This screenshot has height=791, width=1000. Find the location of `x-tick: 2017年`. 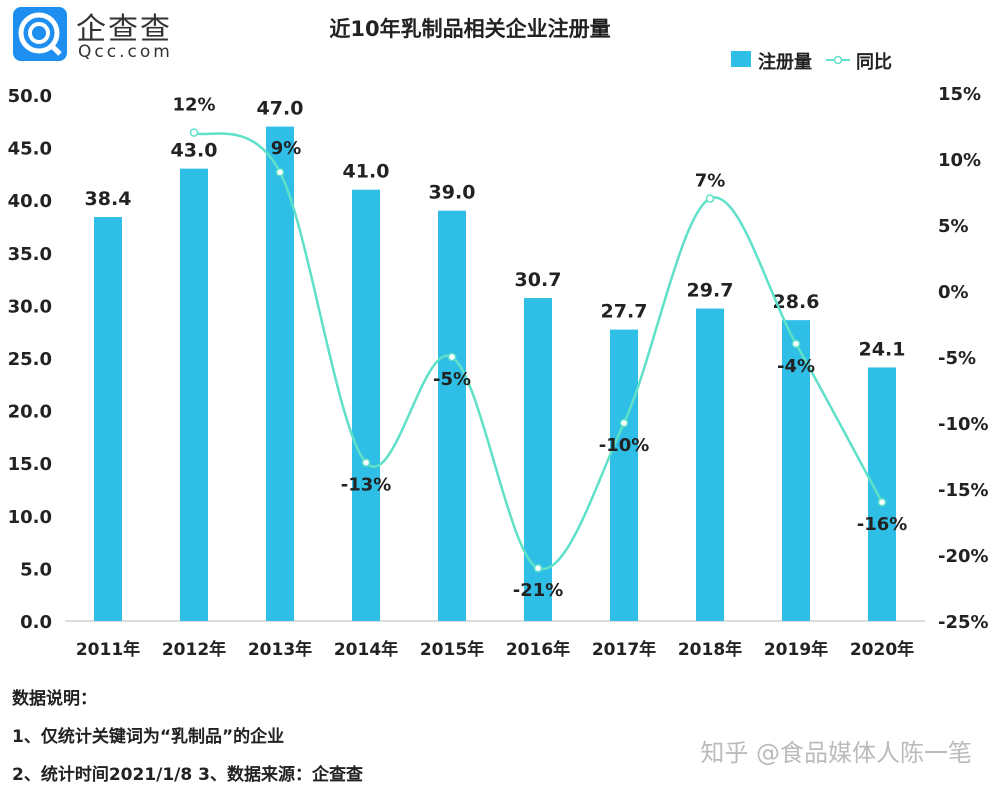

x-tick: 2017年 is located at coordinates (624, 649).